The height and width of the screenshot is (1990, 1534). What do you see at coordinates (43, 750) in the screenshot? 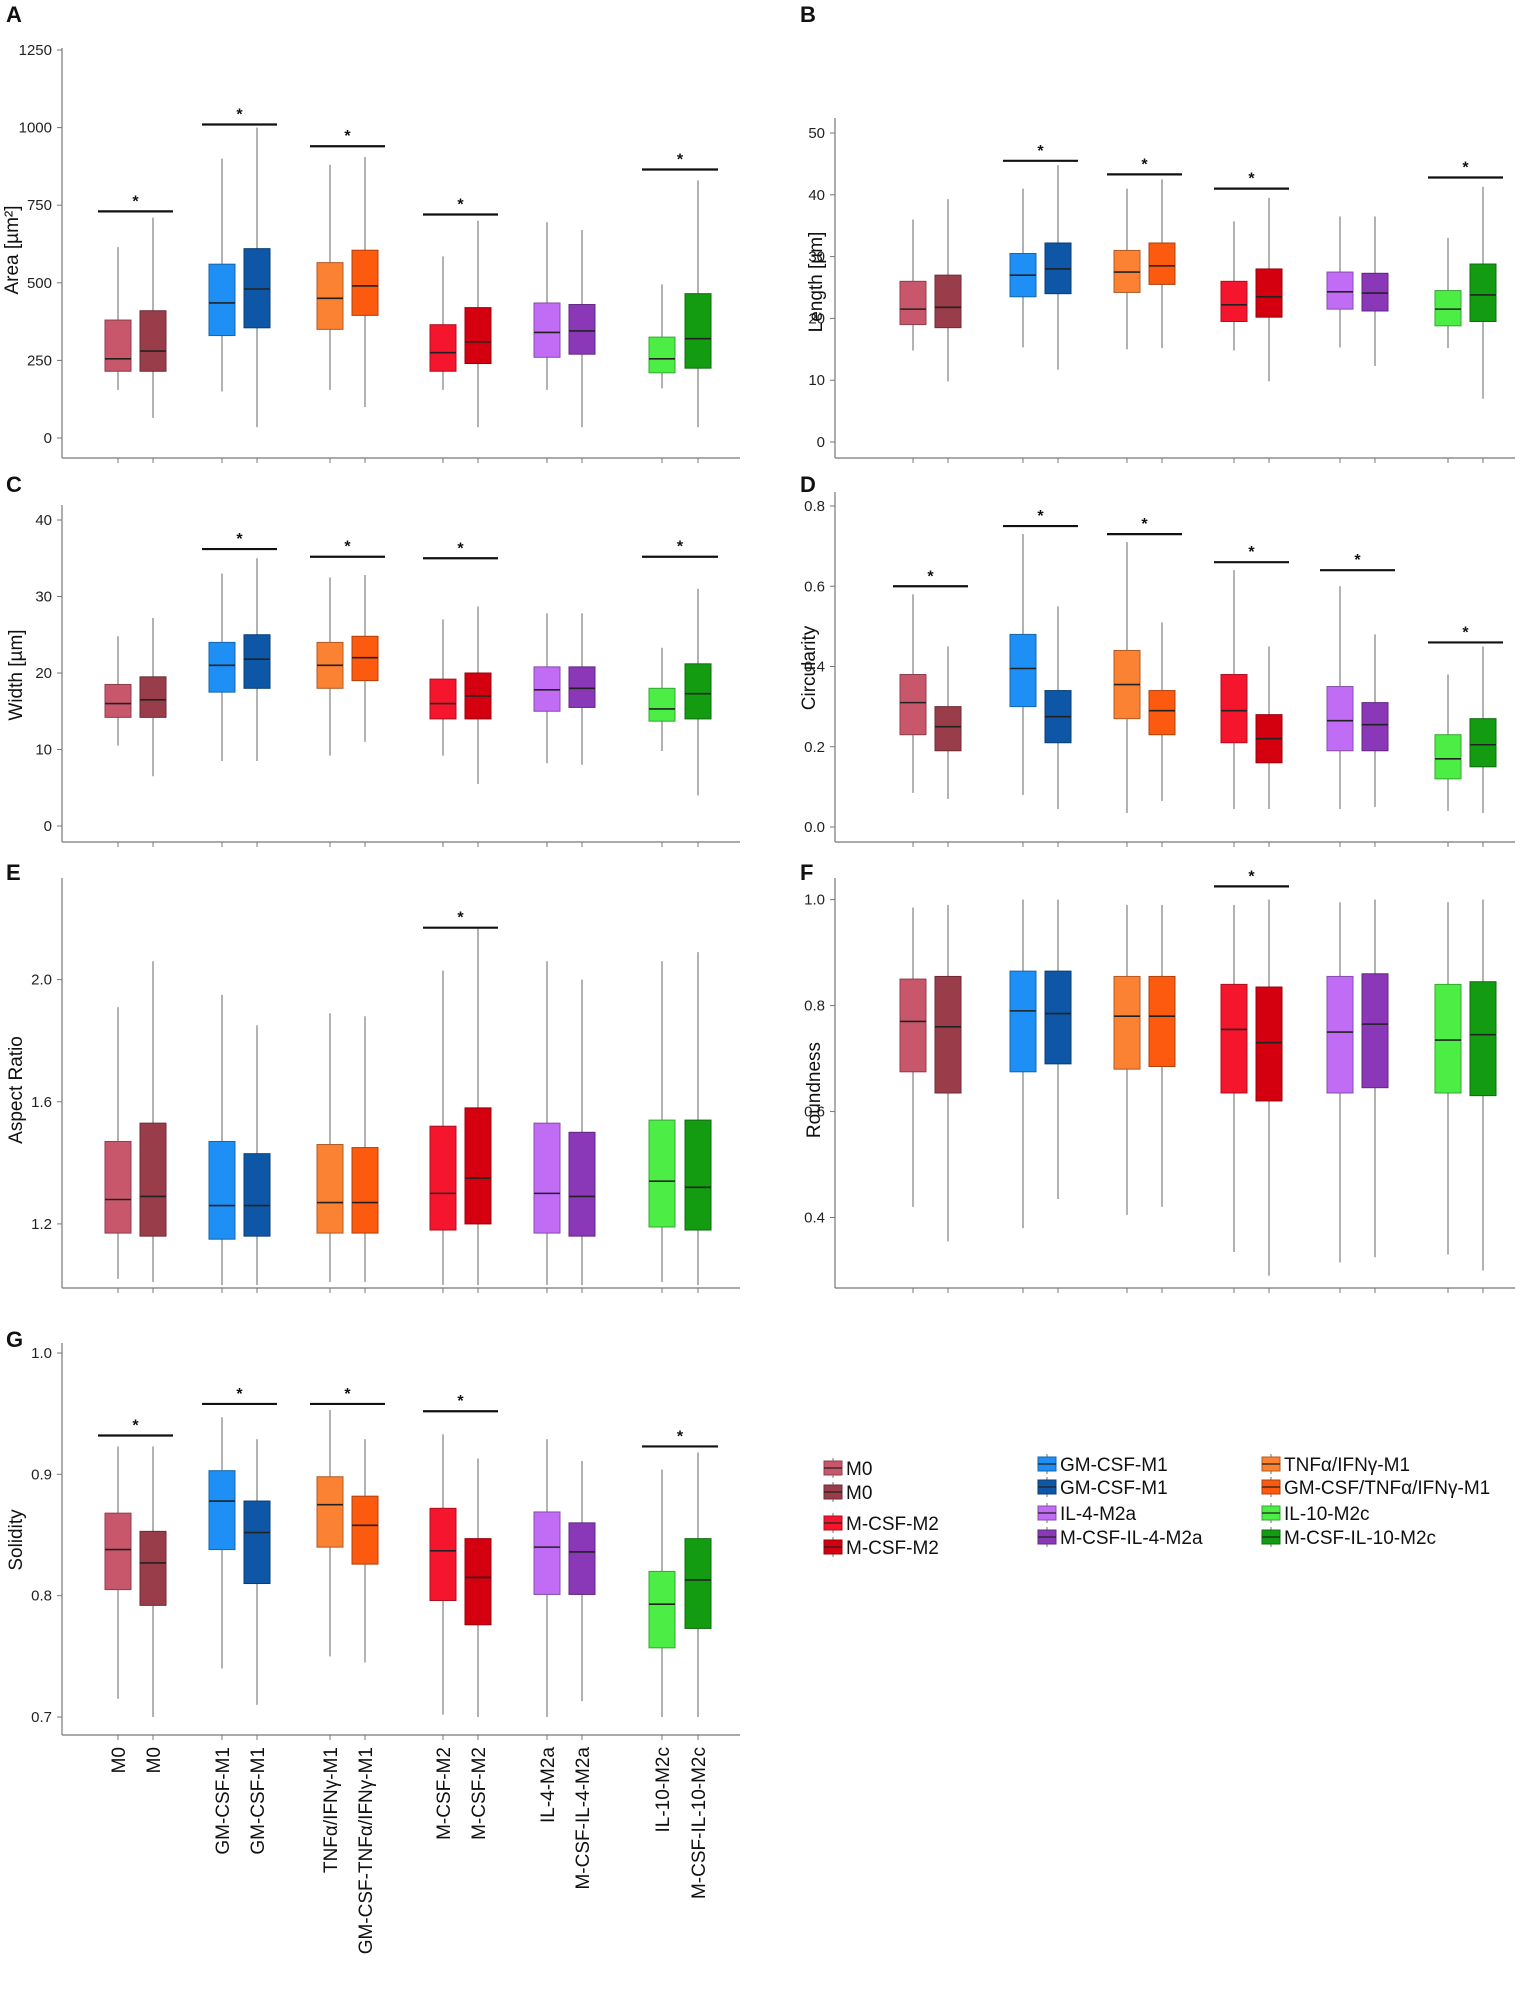
I see `y-tick-label: 10` at bounding box center [43, 750].